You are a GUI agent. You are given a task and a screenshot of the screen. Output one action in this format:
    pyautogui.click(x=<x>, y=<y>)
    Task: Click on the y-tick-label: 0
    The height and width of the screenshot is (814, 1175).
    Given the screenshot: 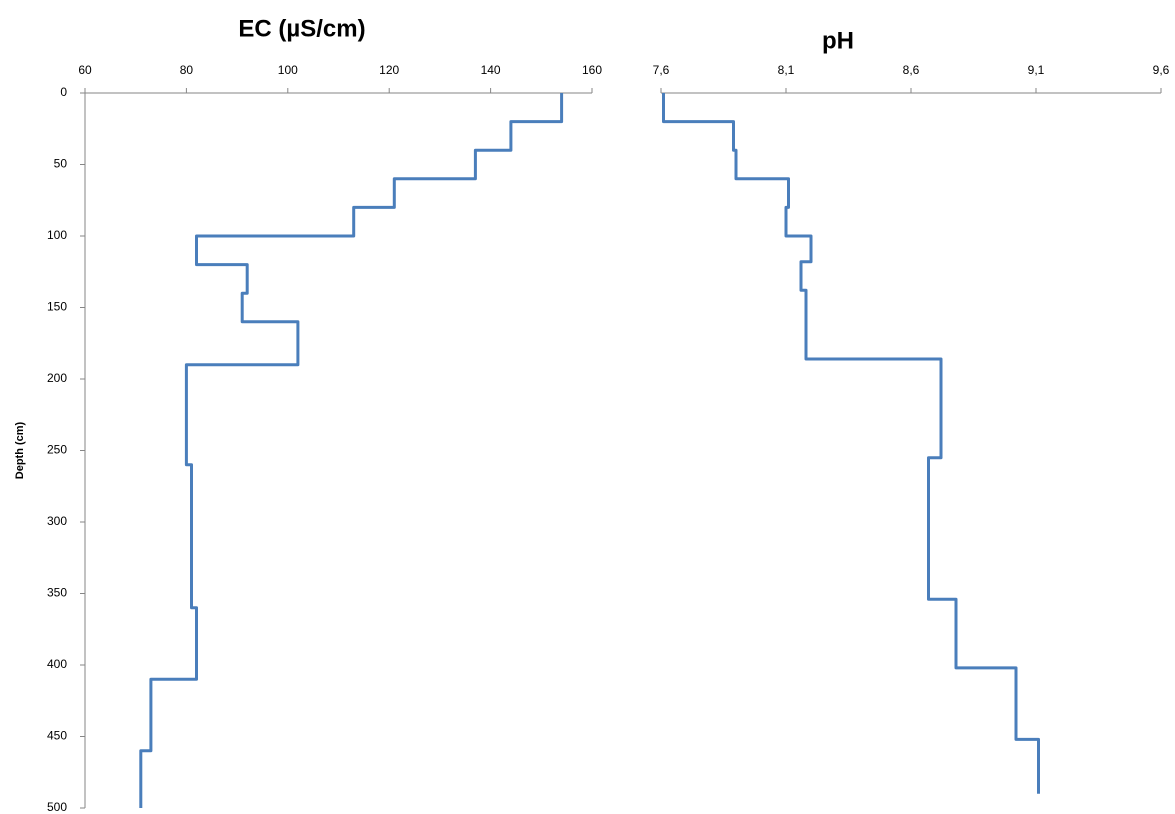 What is the action you would take?
    pyautogui.click(x=63, y=92)
    